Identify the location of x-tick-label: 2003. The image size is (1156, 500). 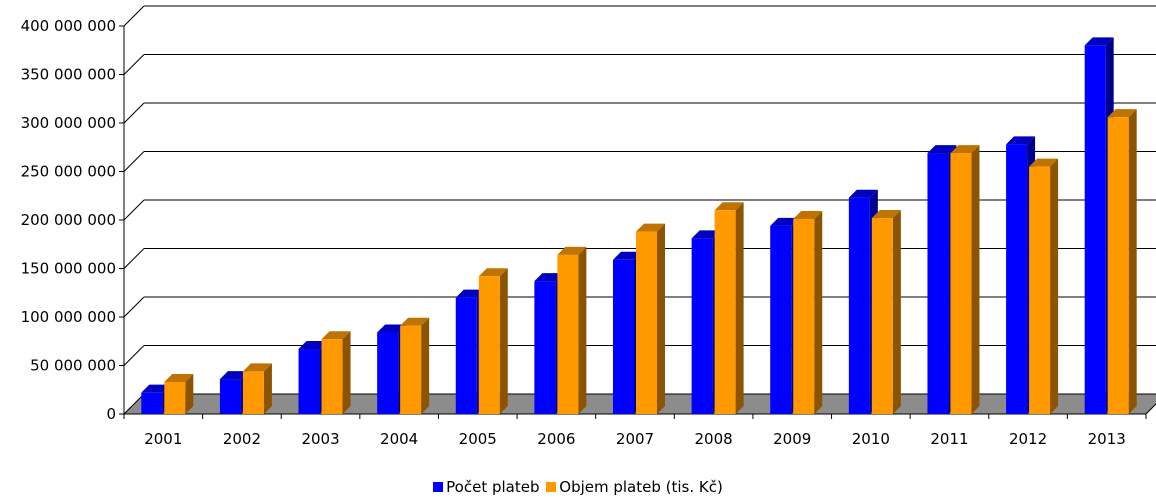
(320, 439).